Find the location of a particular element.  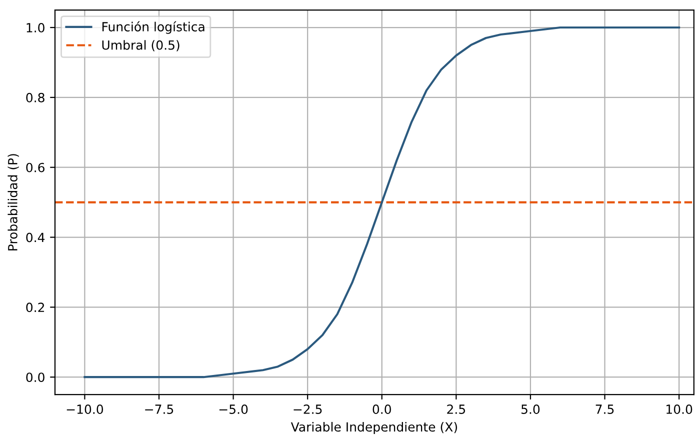

x-tick-label: −2.5 is located at coordinates (308, 409).